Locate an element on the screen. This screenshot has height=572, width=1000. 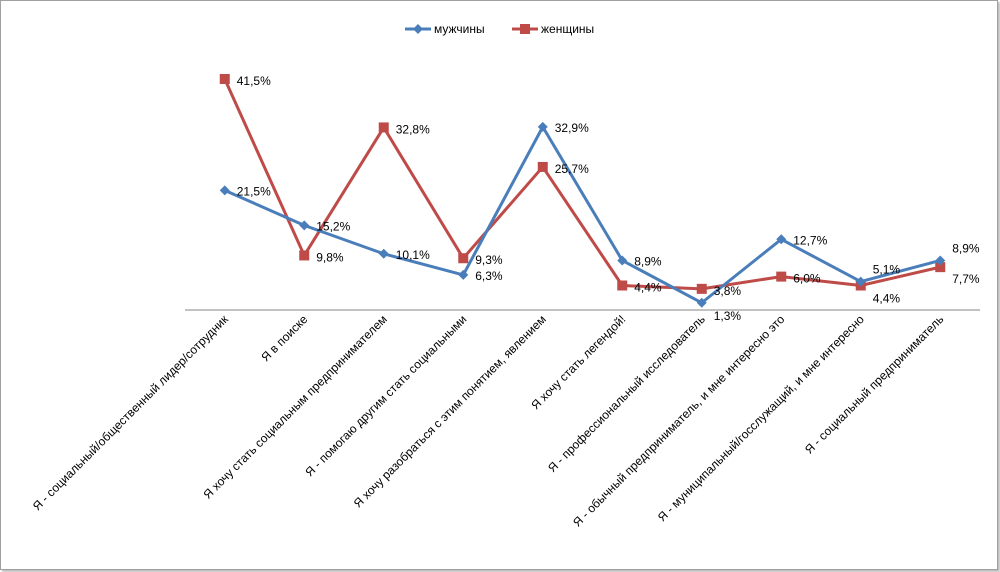
data-label: 7,7% is located at coordinates (966, 279).